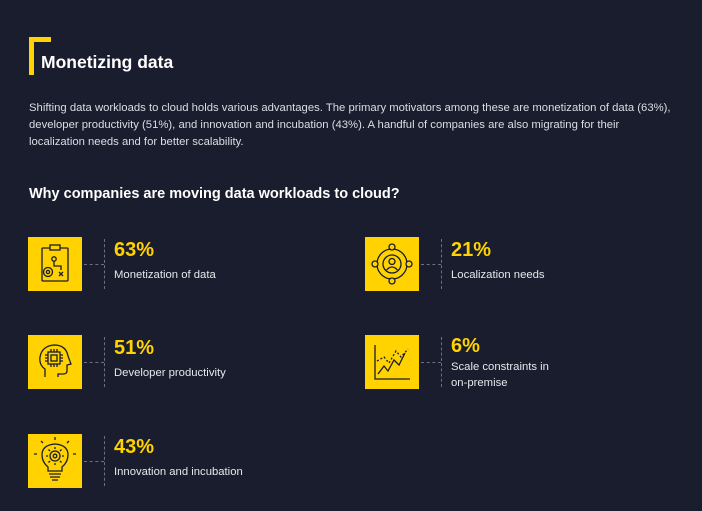  What do you see at coordinates (55, 264) in the screenshot?
I see `strategy-board-icon` at bounding box center [55, 264].